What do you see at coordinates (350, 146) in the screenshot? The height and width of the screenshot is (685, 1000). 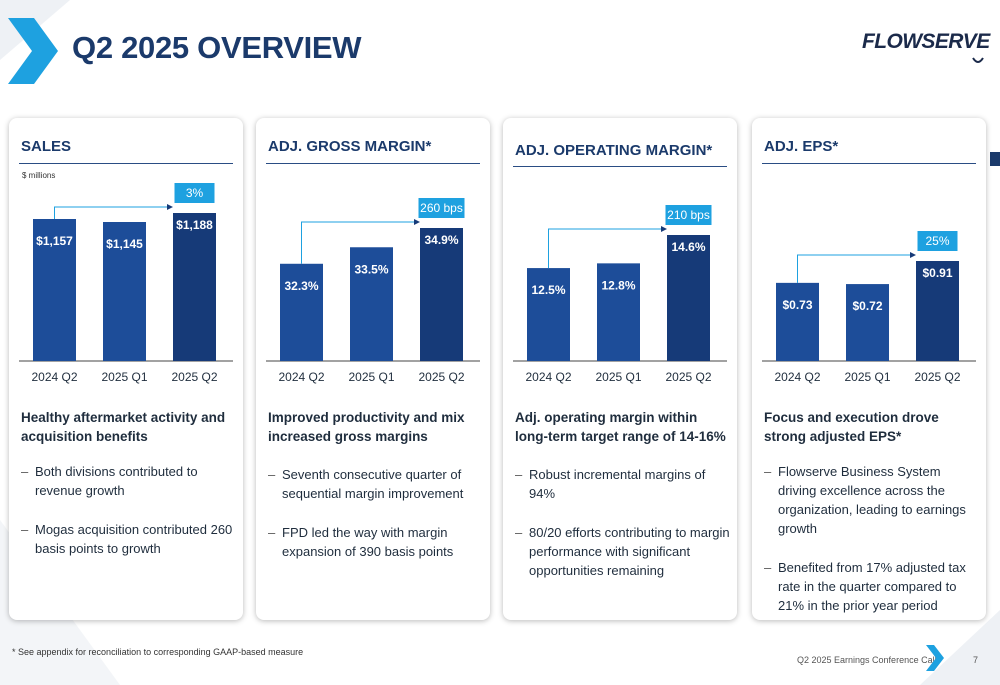 I see `card-title: ADJ. GROSS MARGIN*` at bounding box center [350, 146].